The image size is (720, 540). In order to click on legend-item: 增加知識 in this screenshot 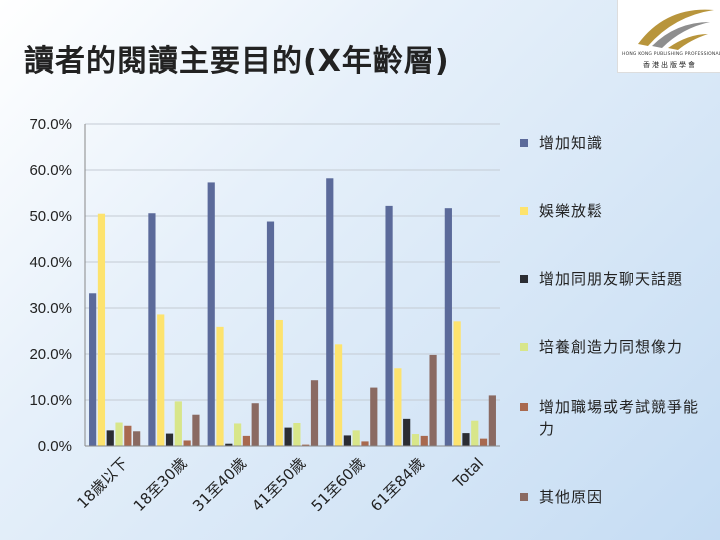, I will do `click(615, 143)`.